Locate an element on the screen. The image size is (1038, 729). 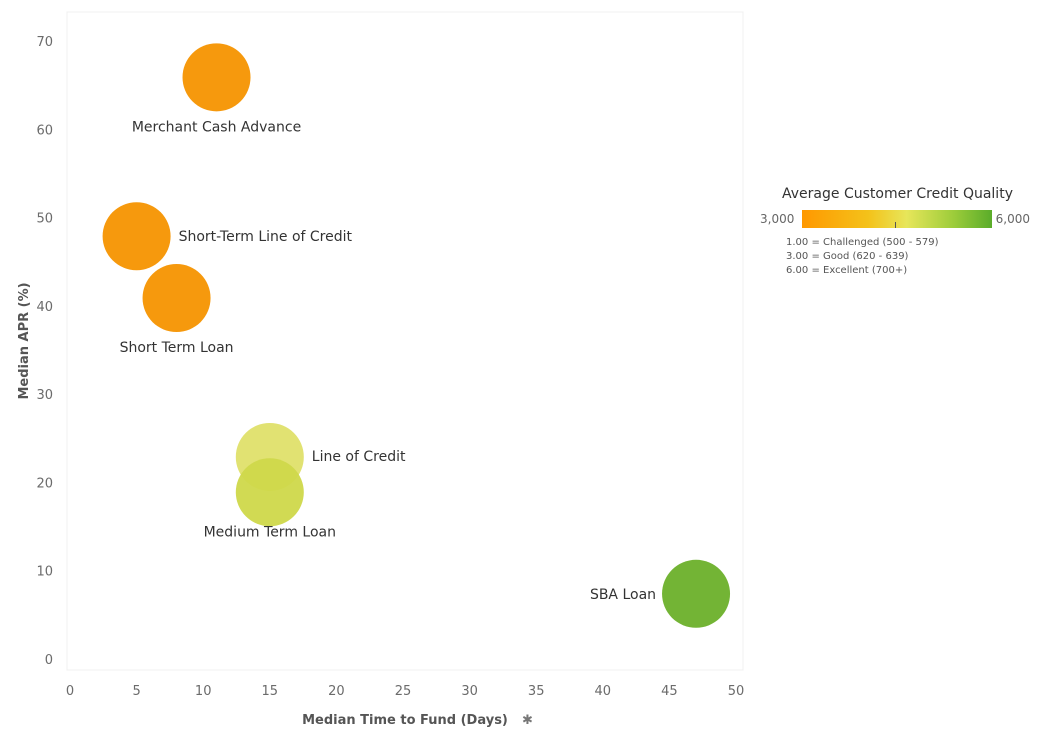
pin-icon: ✱ is located at coordinates (527, 720).